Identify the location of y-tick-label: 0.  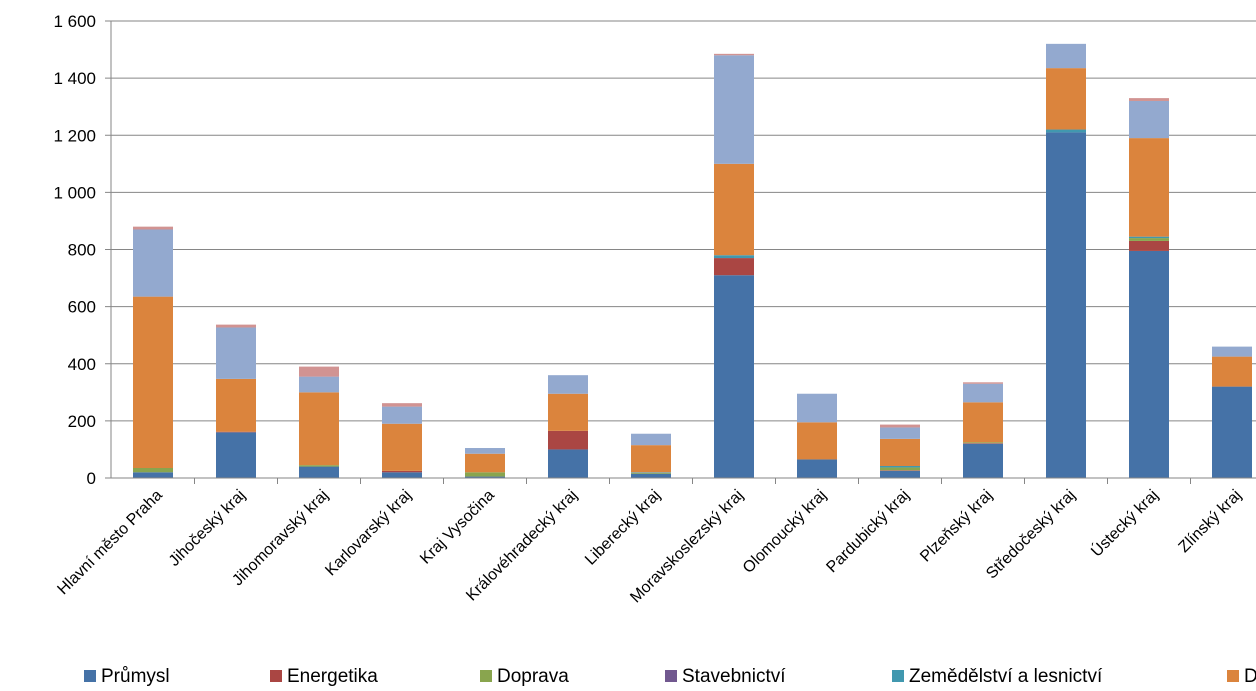
(91, 478).